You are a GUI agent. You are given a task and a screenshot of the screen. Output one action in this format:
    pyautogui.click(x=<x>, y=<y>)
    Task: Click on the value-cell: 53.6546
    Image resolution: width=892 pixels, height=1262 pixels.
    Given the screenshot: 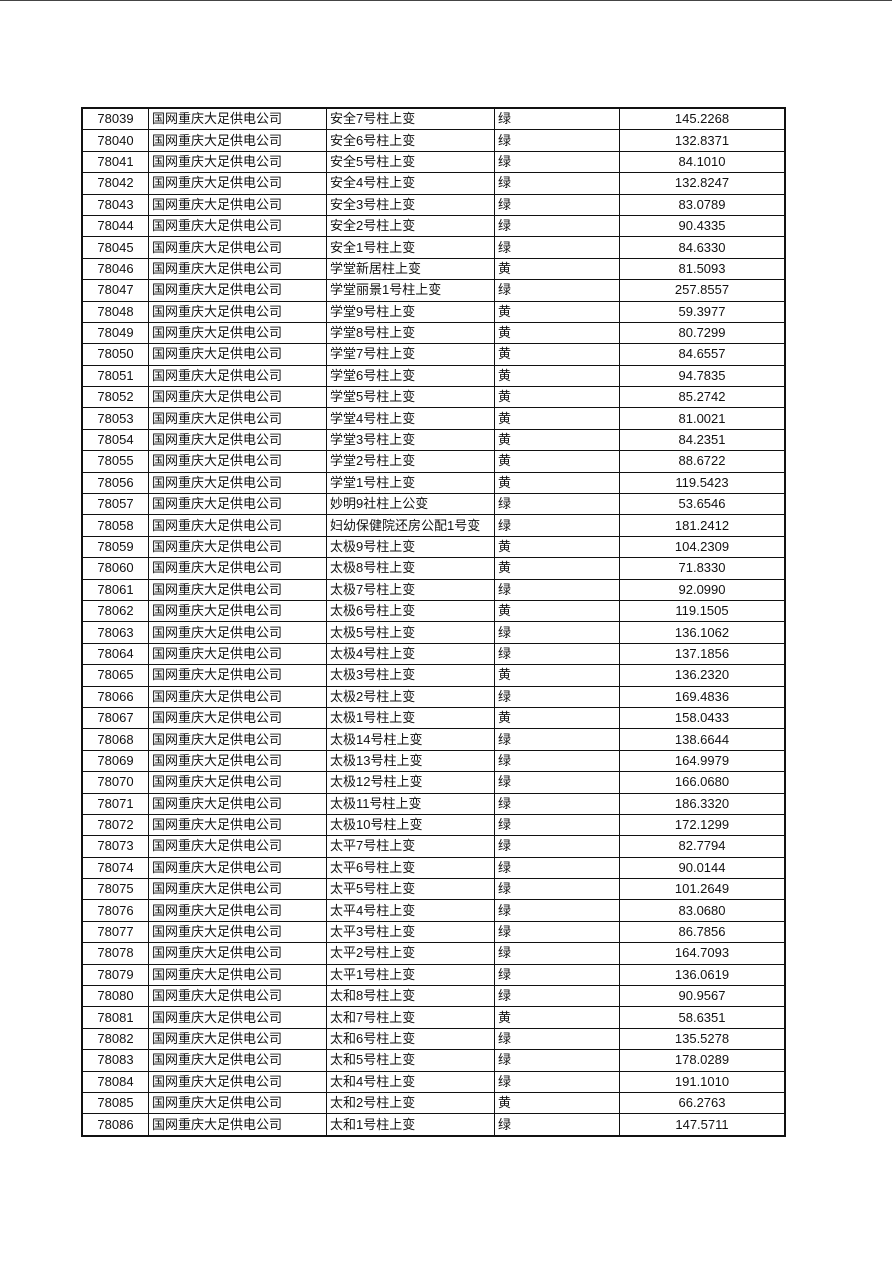 What is the action you would take?
    pyautogui.click(x=702, y=504)
    